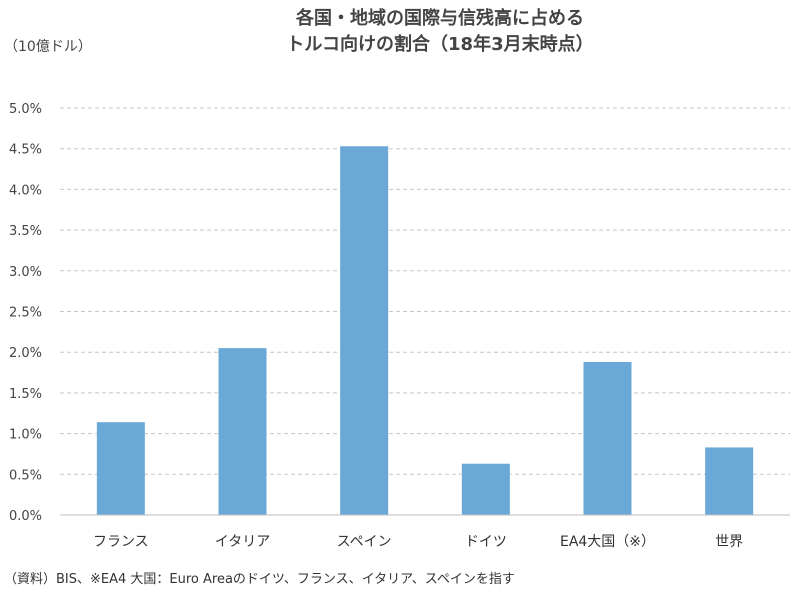 This screenshot has width=800, height=608. I want to click on chart-title-line-2: トルコ向けの割合（18年3月末時点）, so click(440, 44).